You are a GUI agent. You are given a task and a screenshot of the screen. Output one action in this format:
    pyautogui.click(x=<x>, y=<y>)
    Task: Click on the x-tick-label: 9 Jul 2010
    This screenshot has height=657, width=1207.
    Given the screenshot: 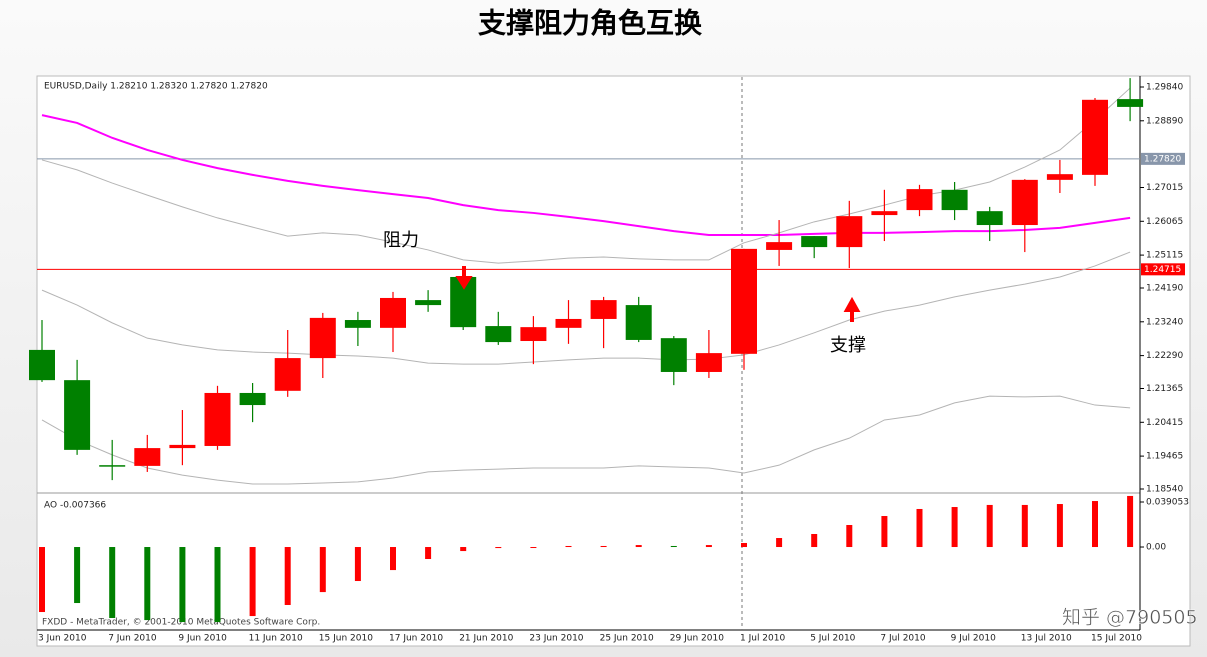 What is the action you would take?
    pyautogui.click(x=973, y=639)
    